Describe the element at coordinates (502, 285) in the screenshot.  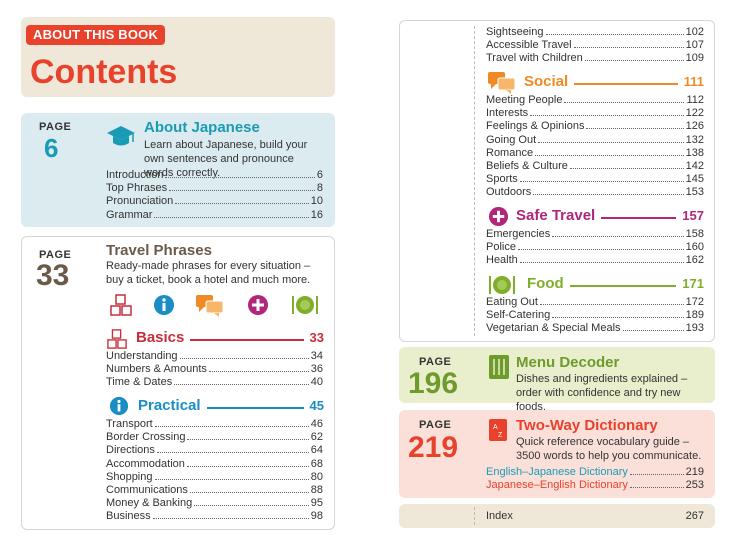
I see `plate-cutlery-icon` at that location.